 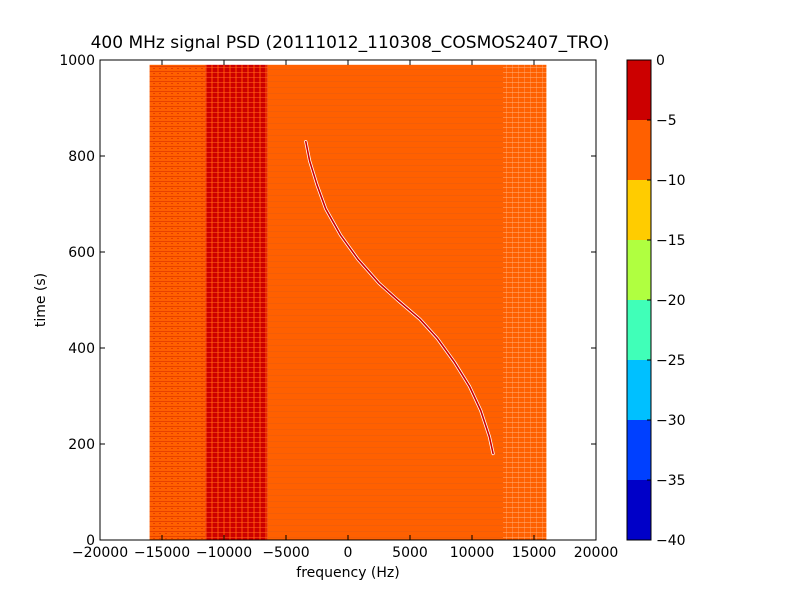 I want to click on y-tick-label: 0, so click(x=90, y=541).